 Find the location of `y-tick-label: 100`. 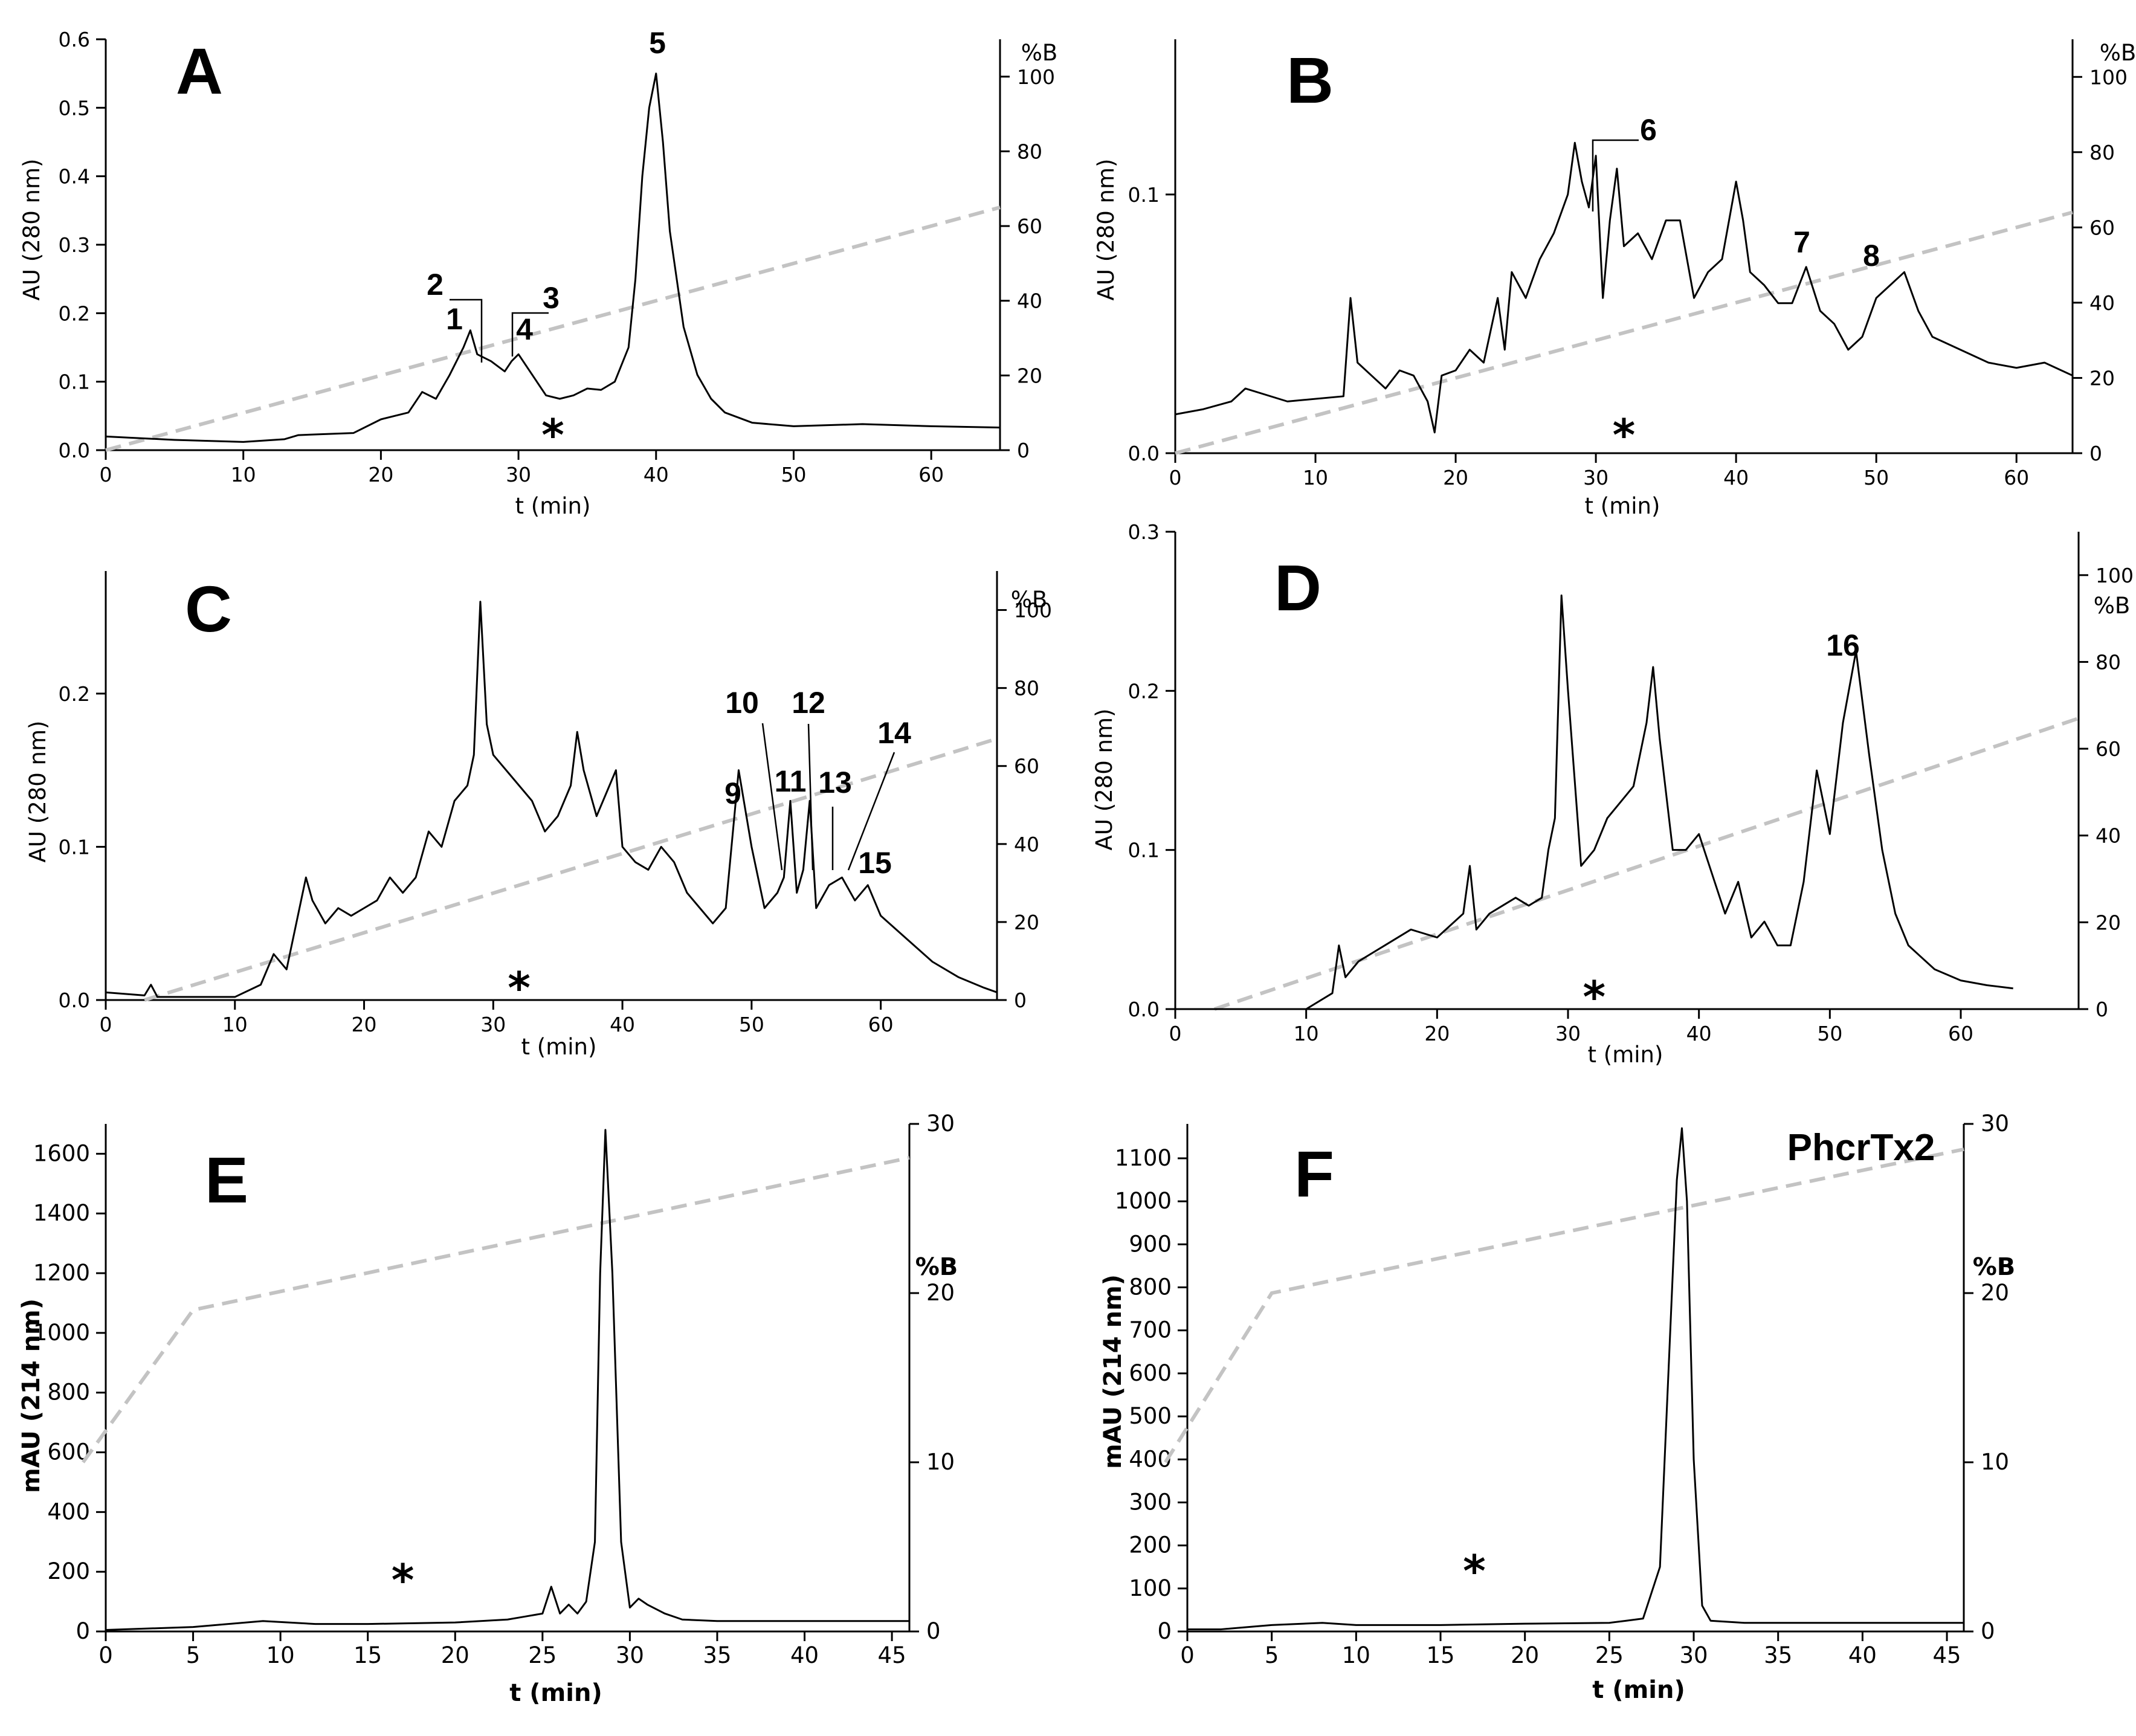

y-tick-label: 100 is located at coordinates (1150, 1588).